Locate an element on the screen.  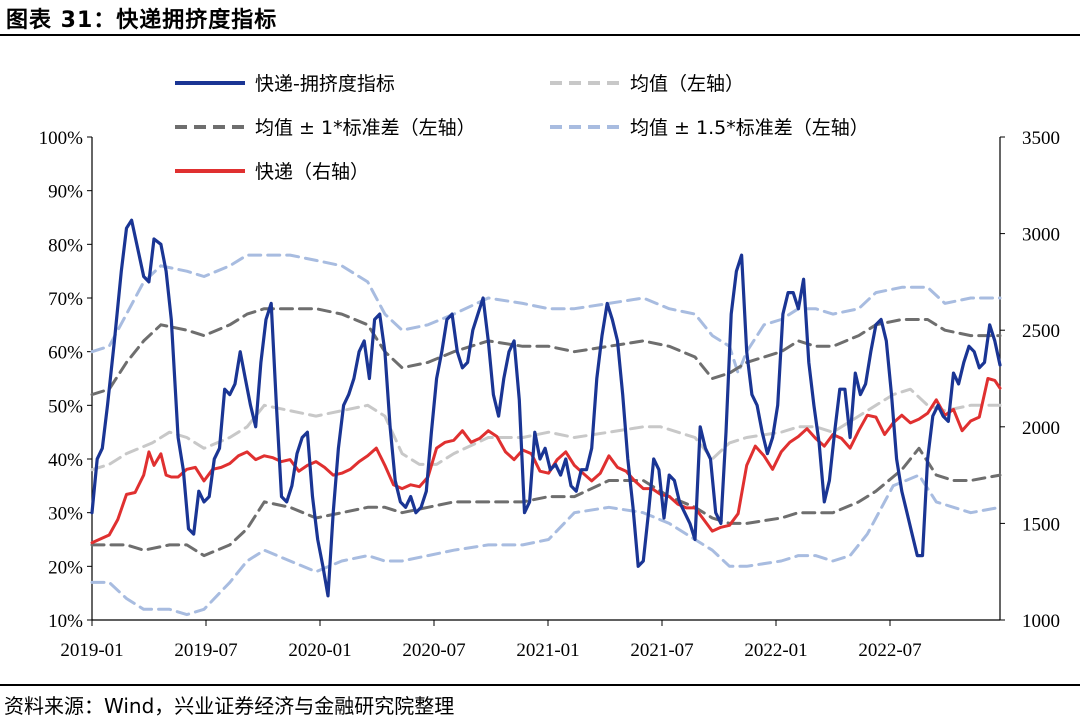
page-title: 图表 31：快递拥挤度指标 is located at coordinates (142, 20).